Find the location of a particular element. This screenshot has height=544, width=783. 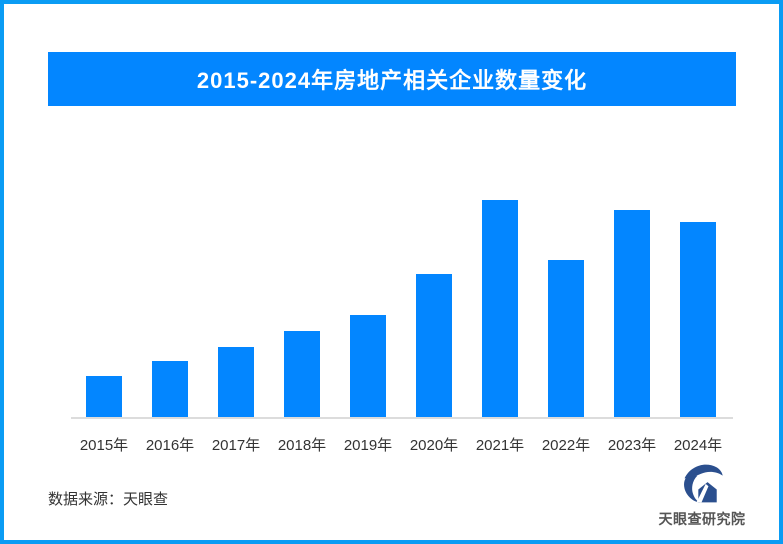

x-axis-line is located at coordinates (402, 418).